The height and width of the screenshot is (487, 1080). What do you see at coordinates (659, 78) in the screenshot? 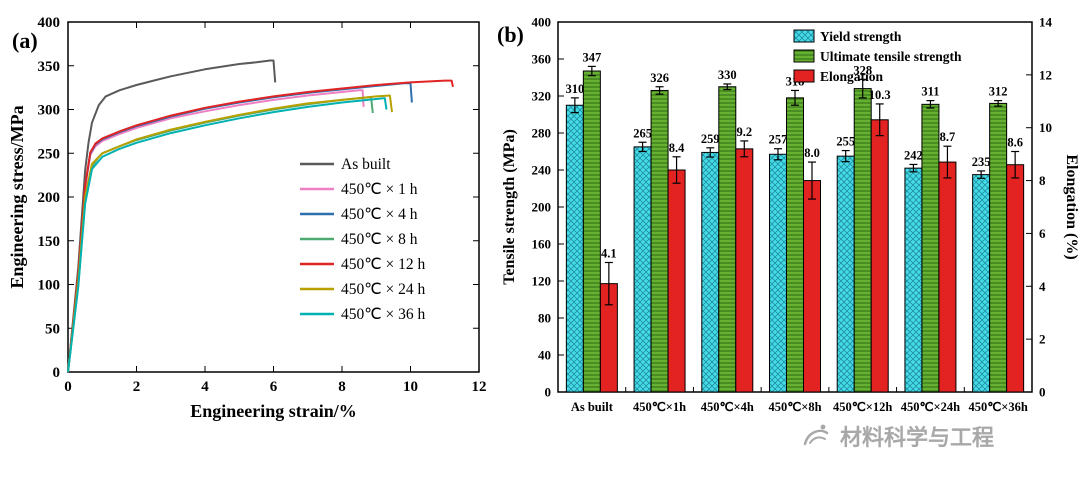
I see `value-label: 326` at bounding box center [659, 78].